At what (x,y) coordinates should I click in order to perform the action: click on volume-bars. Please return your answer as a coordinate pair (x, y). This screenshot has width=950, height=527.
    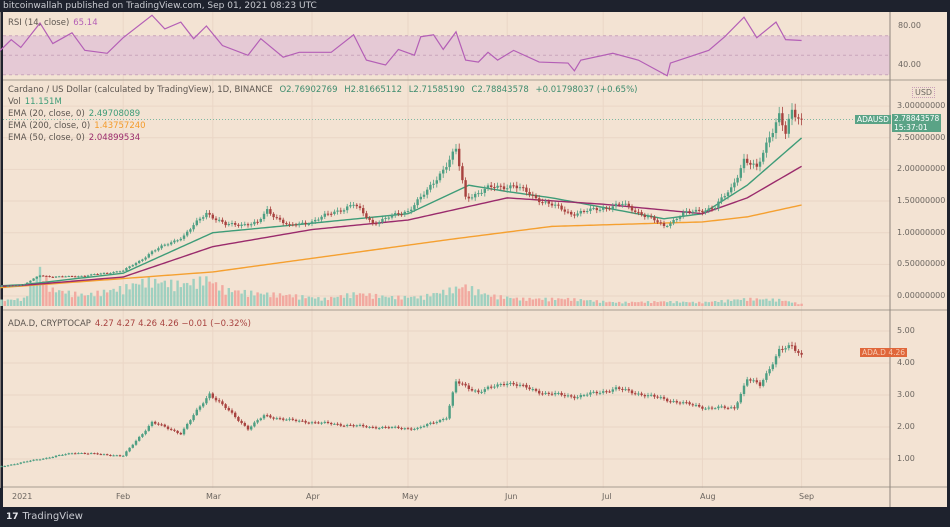
    Looking at the image, I should click on (401, 286).